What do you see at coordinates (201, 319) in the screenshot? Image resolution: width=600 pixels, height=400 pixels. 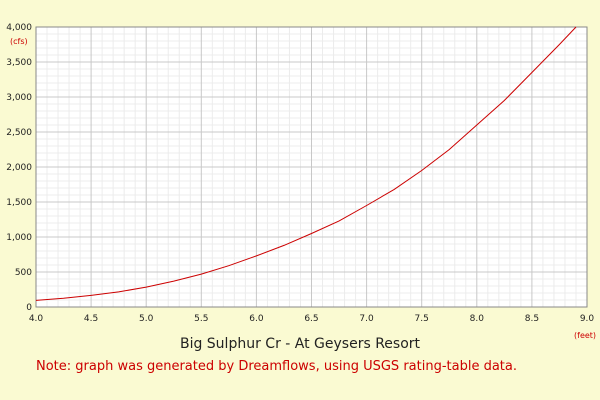 I see `x-tick-label: 5.5` at bounding box center [201, 319].